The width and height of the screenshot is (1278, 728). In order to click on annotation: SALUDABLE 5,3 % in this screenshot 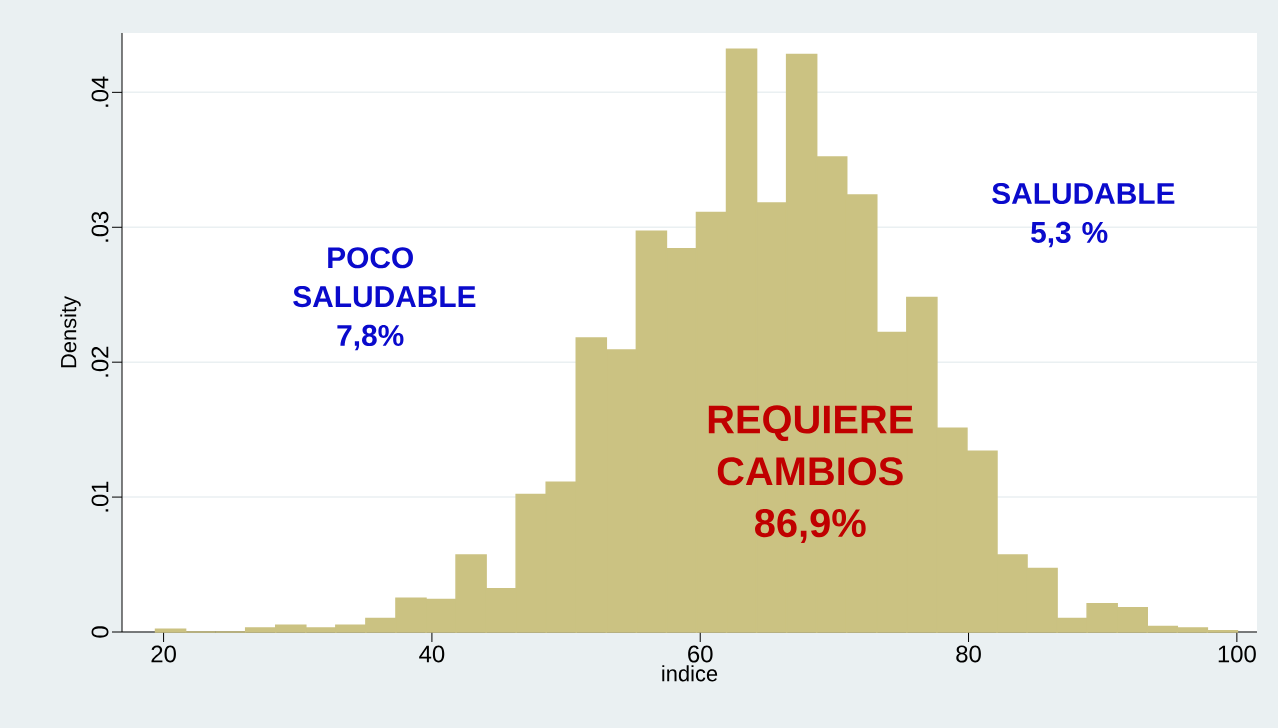, I will do `click(1083, 215)`.